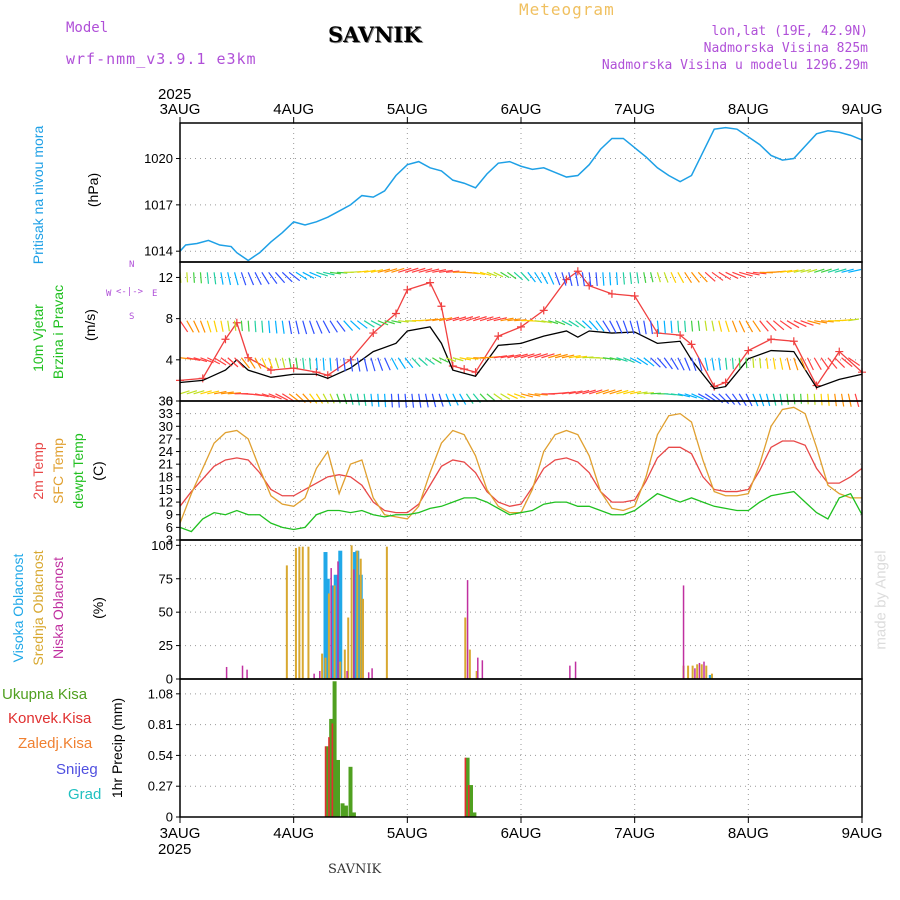 The image size is (900, 900). What do you see at coordinates (862, 833) in the screenshot?
I see `x-day-label-bottom: 9AUG` at bounding box center [862, 833].